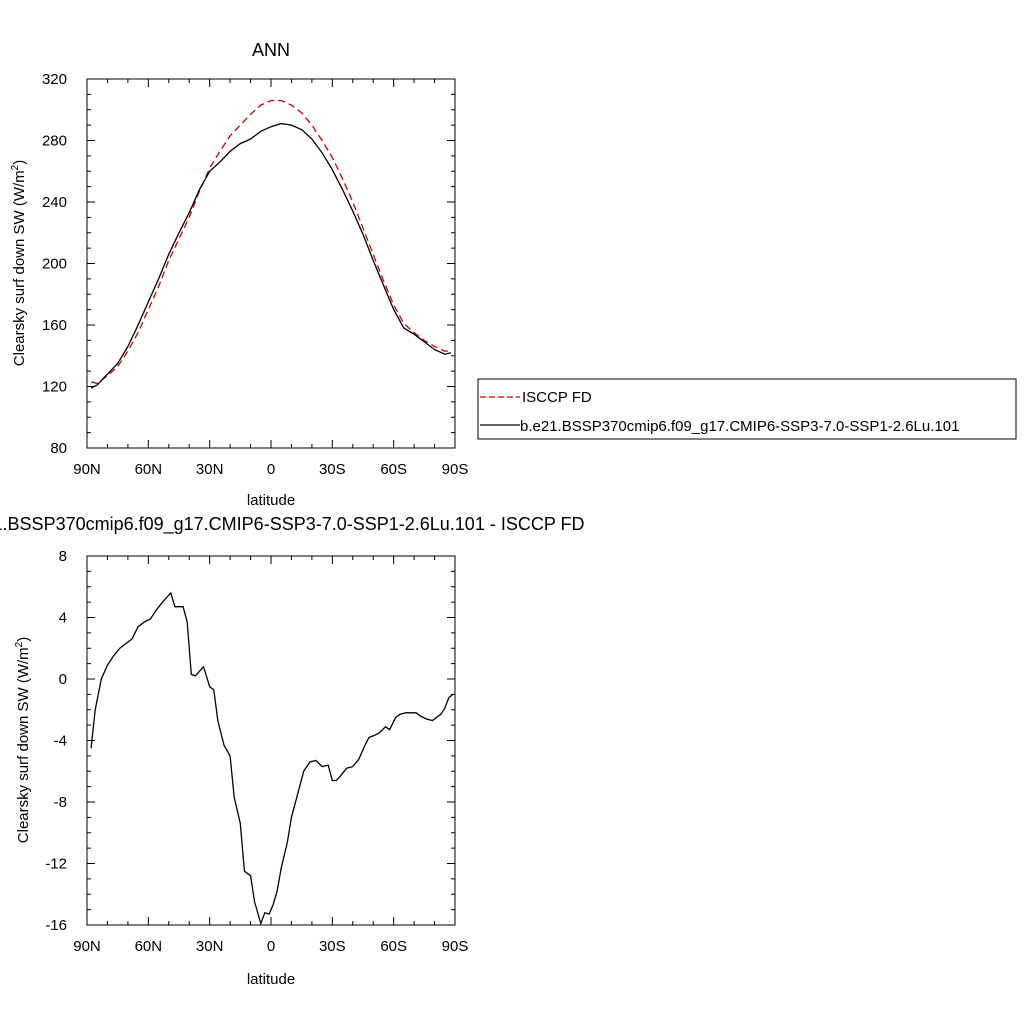 Image resolution: width=1024 pixels, height=1024 pixels. I want to click on legend-box, so click(747, 409).